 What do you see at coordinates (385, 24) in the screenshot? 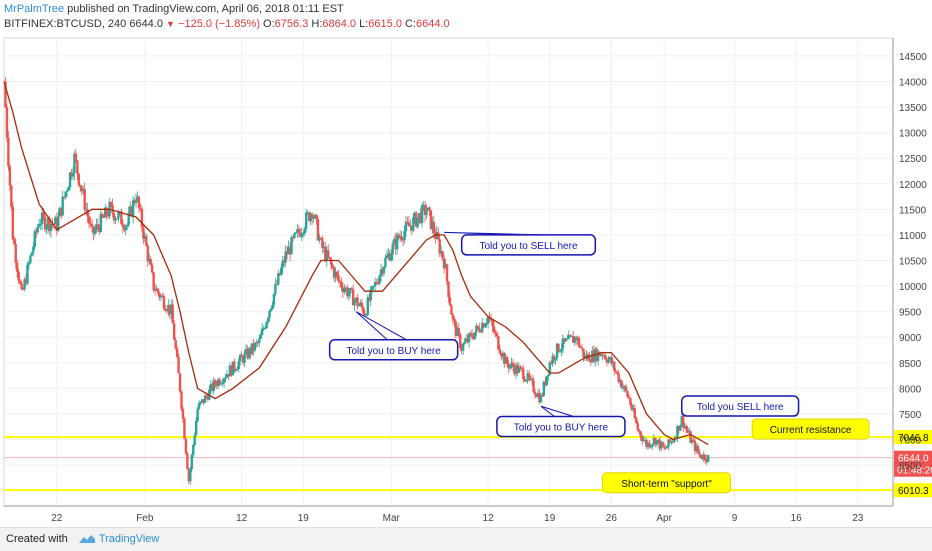
I see `low-value: 6615.0` at bounding box center [385, 24].